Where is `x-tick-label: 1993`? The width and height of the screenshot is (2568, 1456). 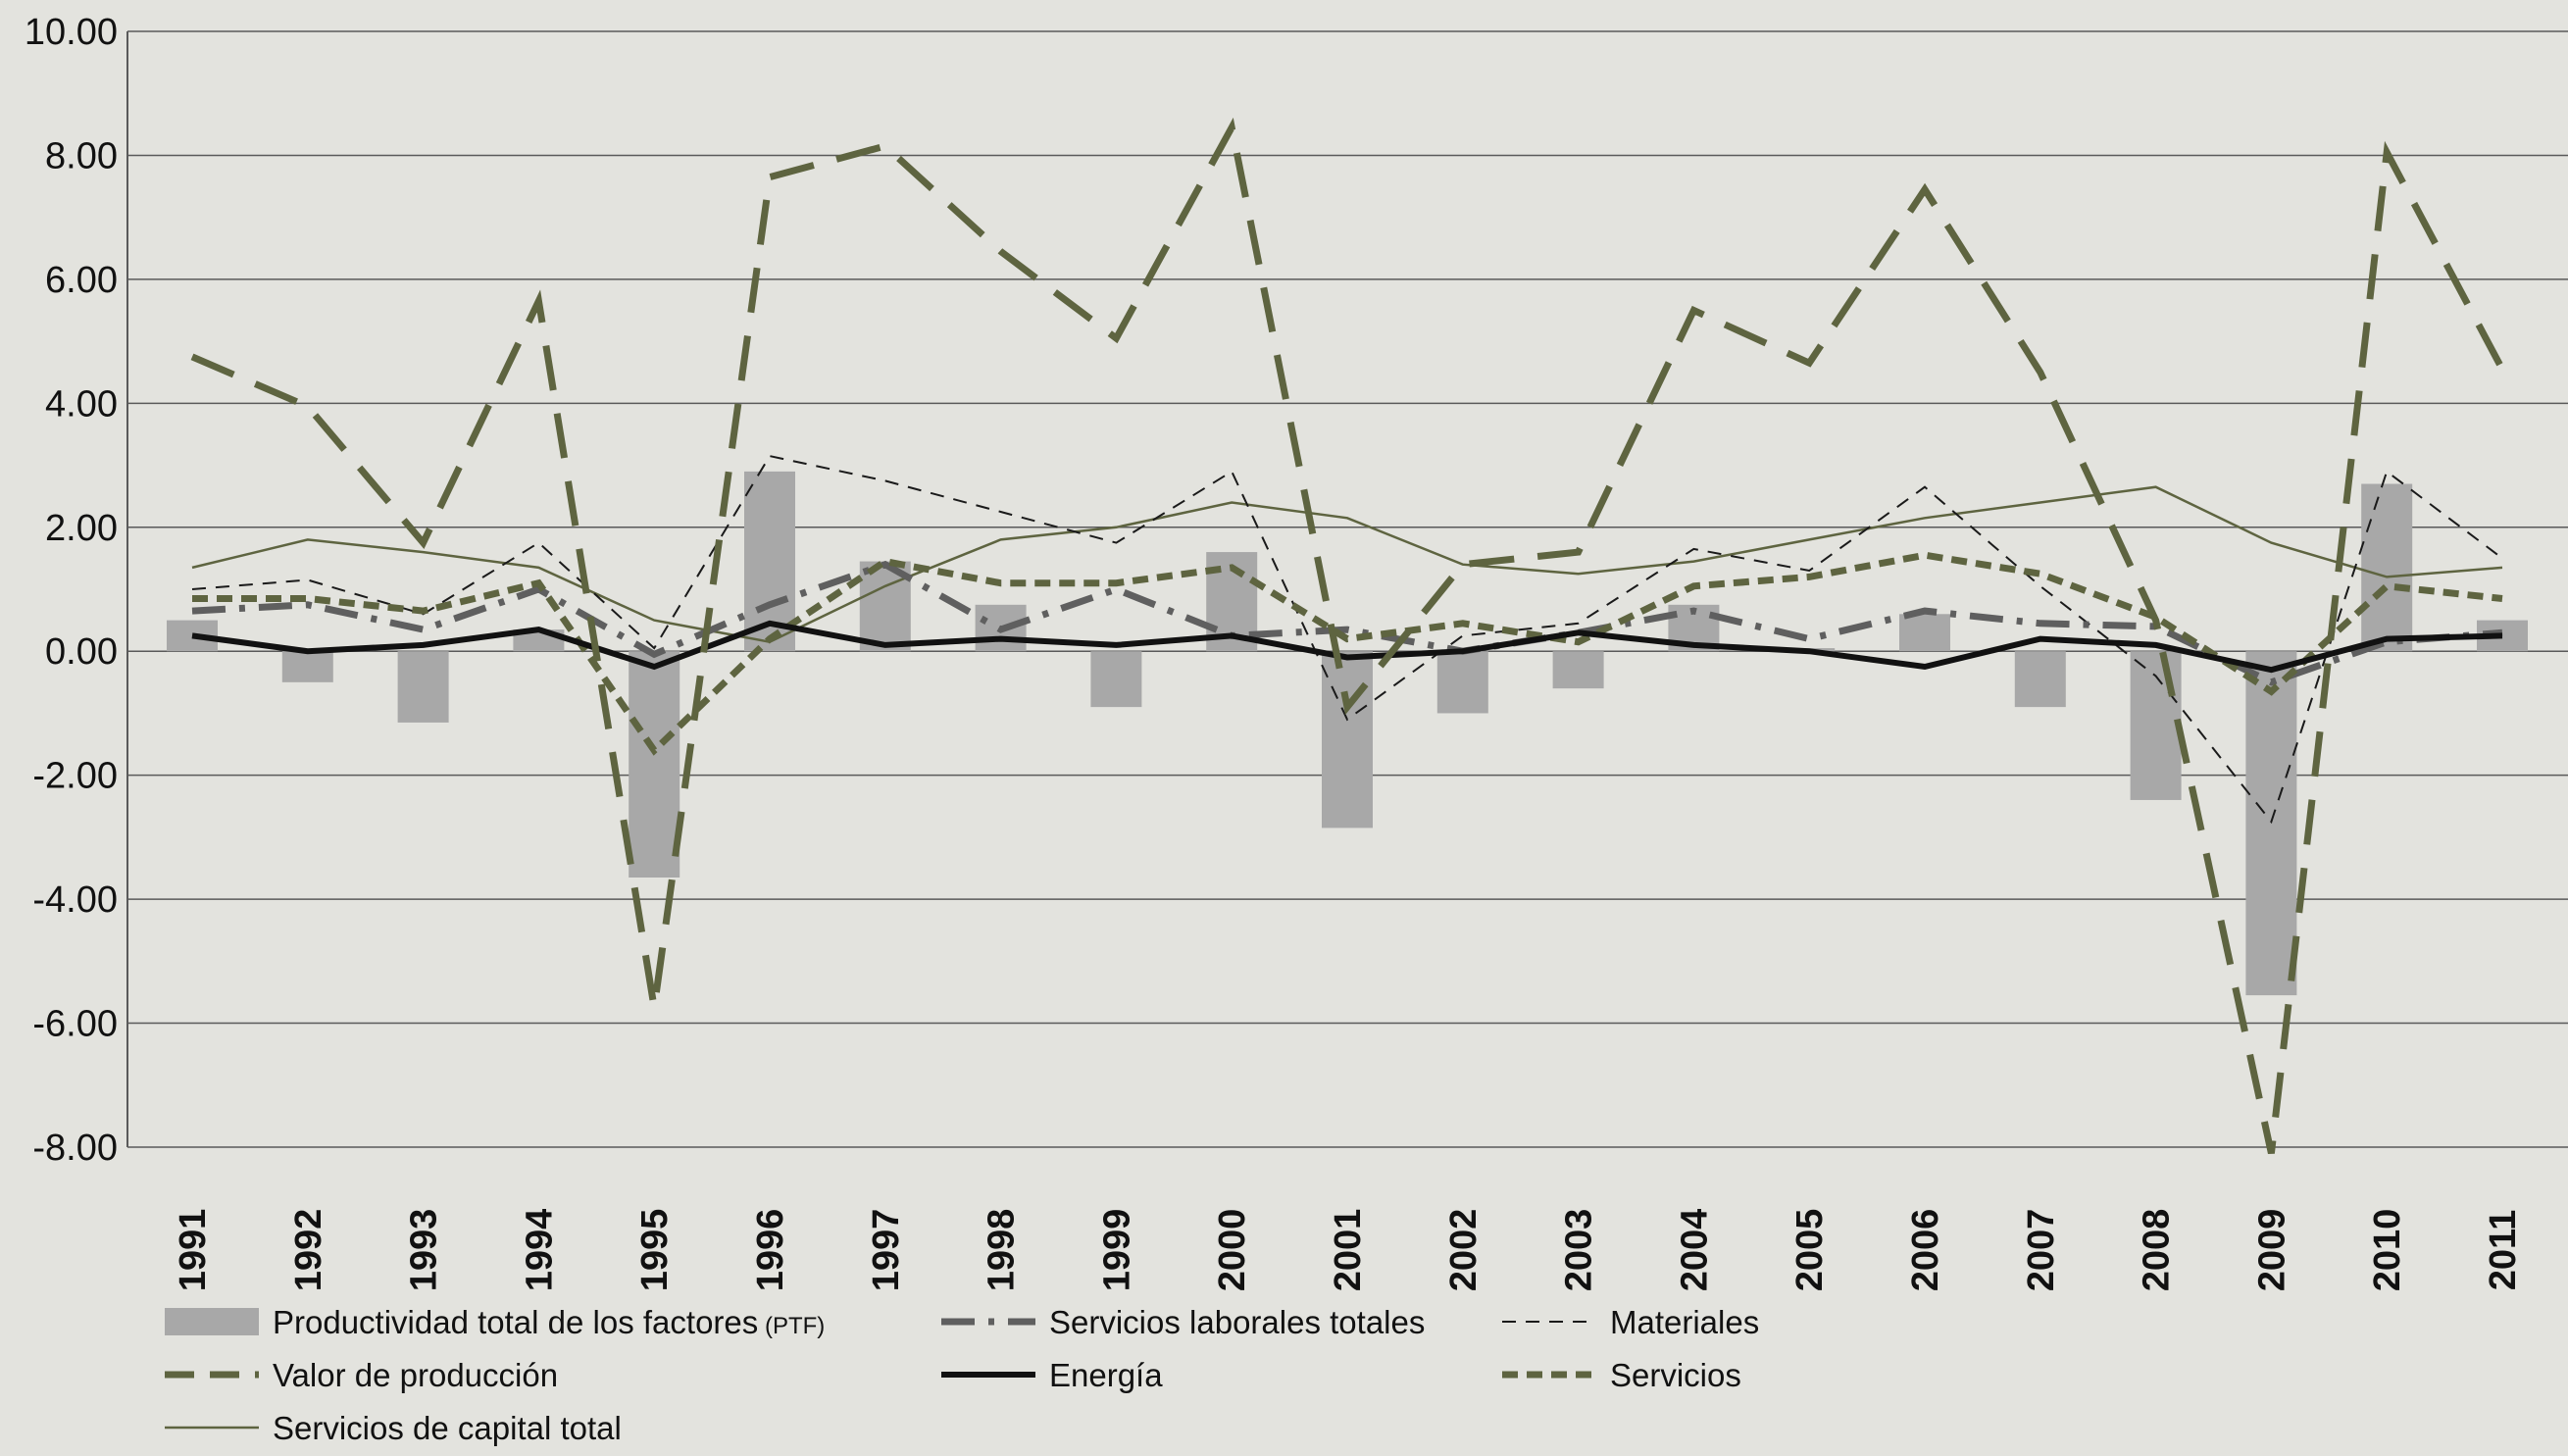
x-tick-label: 1993 is located at coordinates (424, 1250).